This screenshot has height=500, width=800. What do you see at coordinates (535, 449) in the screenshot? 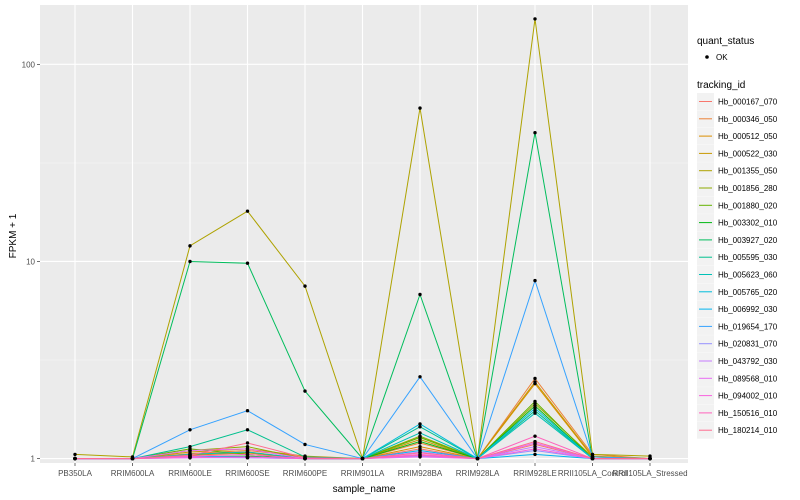
I see `data-point-Hb_094002_010-RRIM928LE` at bounding box center [535, 449].